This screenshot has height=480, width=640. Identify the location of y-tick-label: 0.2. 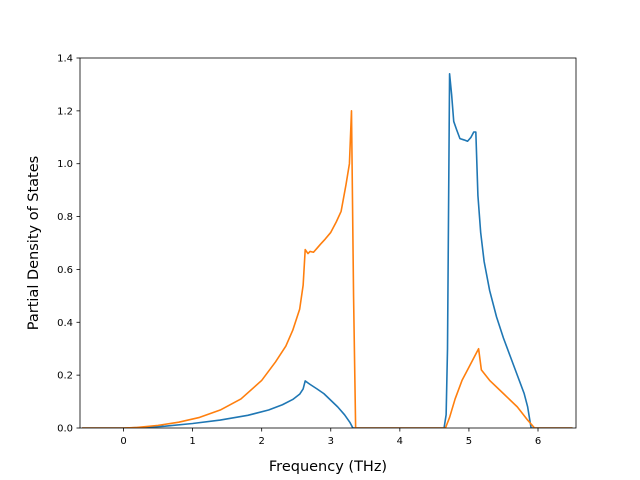
(65, 376).